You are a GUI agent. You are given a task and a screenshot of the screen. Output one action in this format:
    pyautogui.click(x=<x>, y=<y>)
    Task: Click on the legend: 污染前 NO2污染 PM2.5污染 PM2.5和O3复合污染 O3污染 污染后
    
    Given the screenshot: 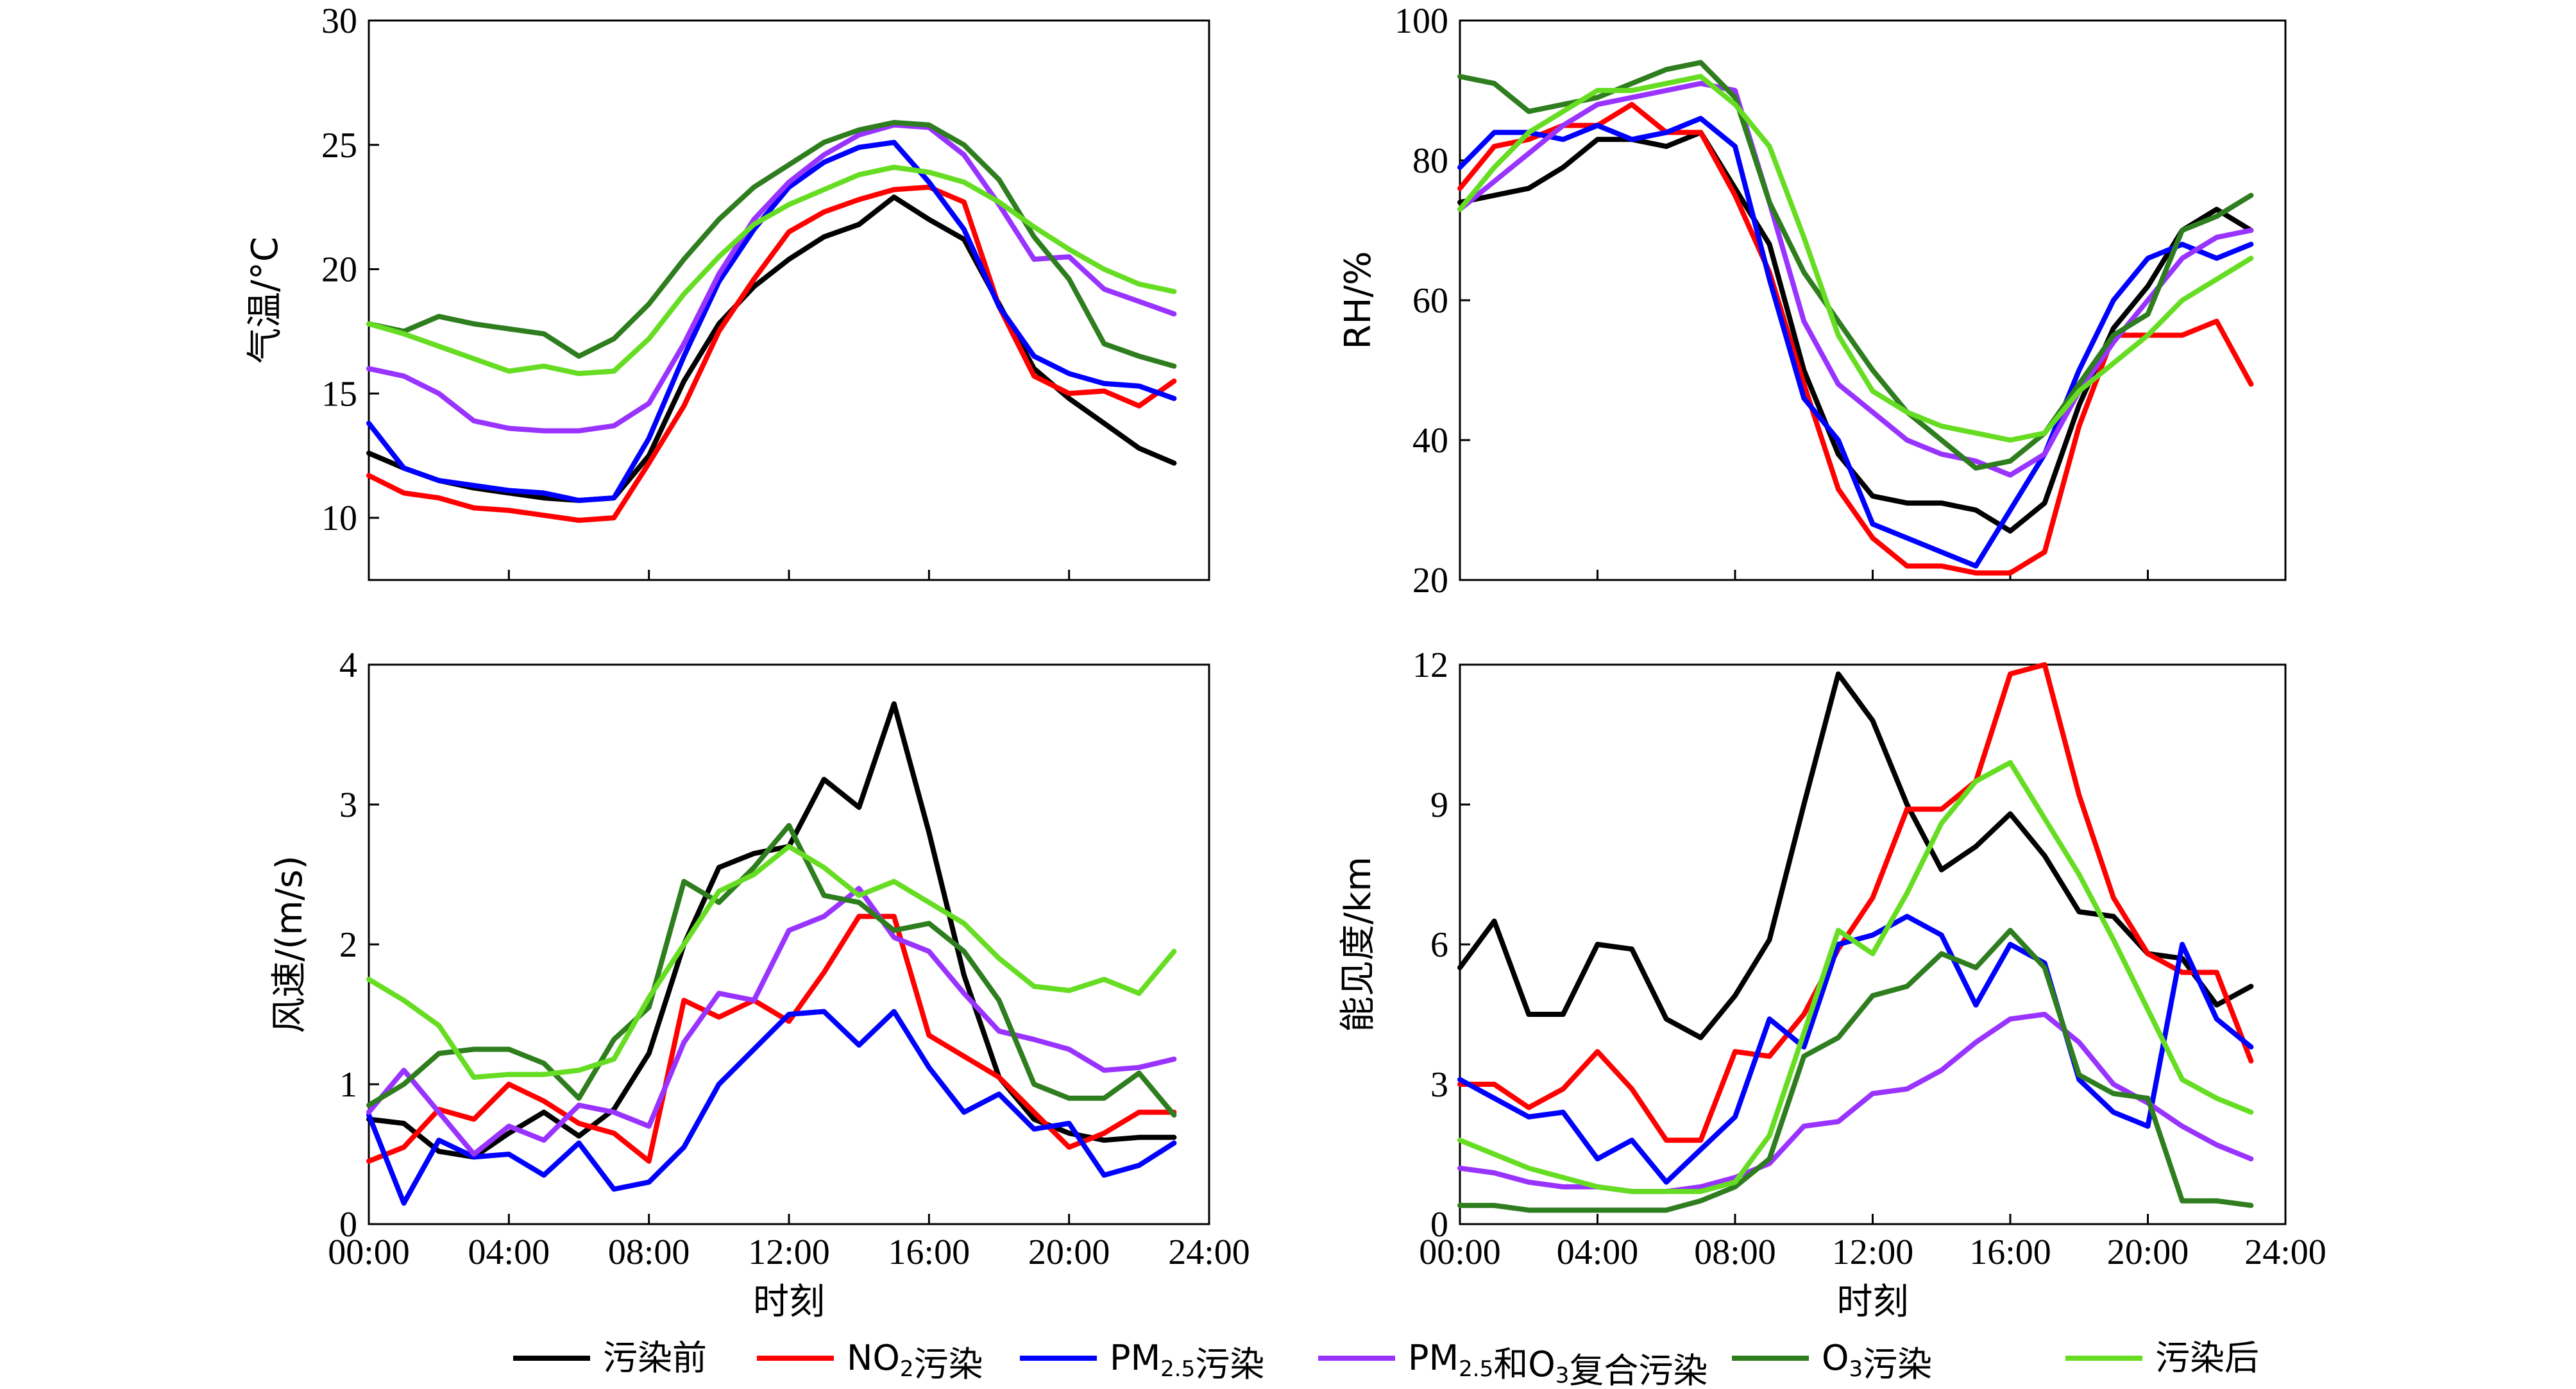 What is the action you would take?
    pyautogui.click(x=1386, y=1363)
    